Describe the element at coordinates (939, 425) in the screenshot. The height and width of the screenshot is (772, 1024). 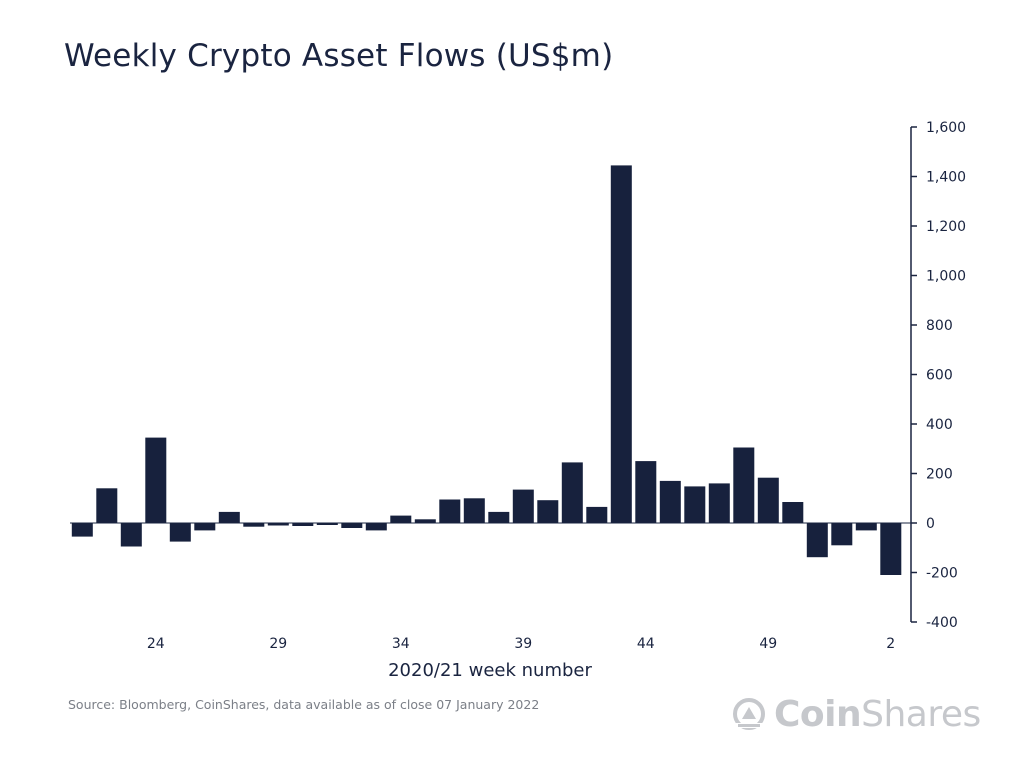
I see `y-tick-label: 400` at that location.